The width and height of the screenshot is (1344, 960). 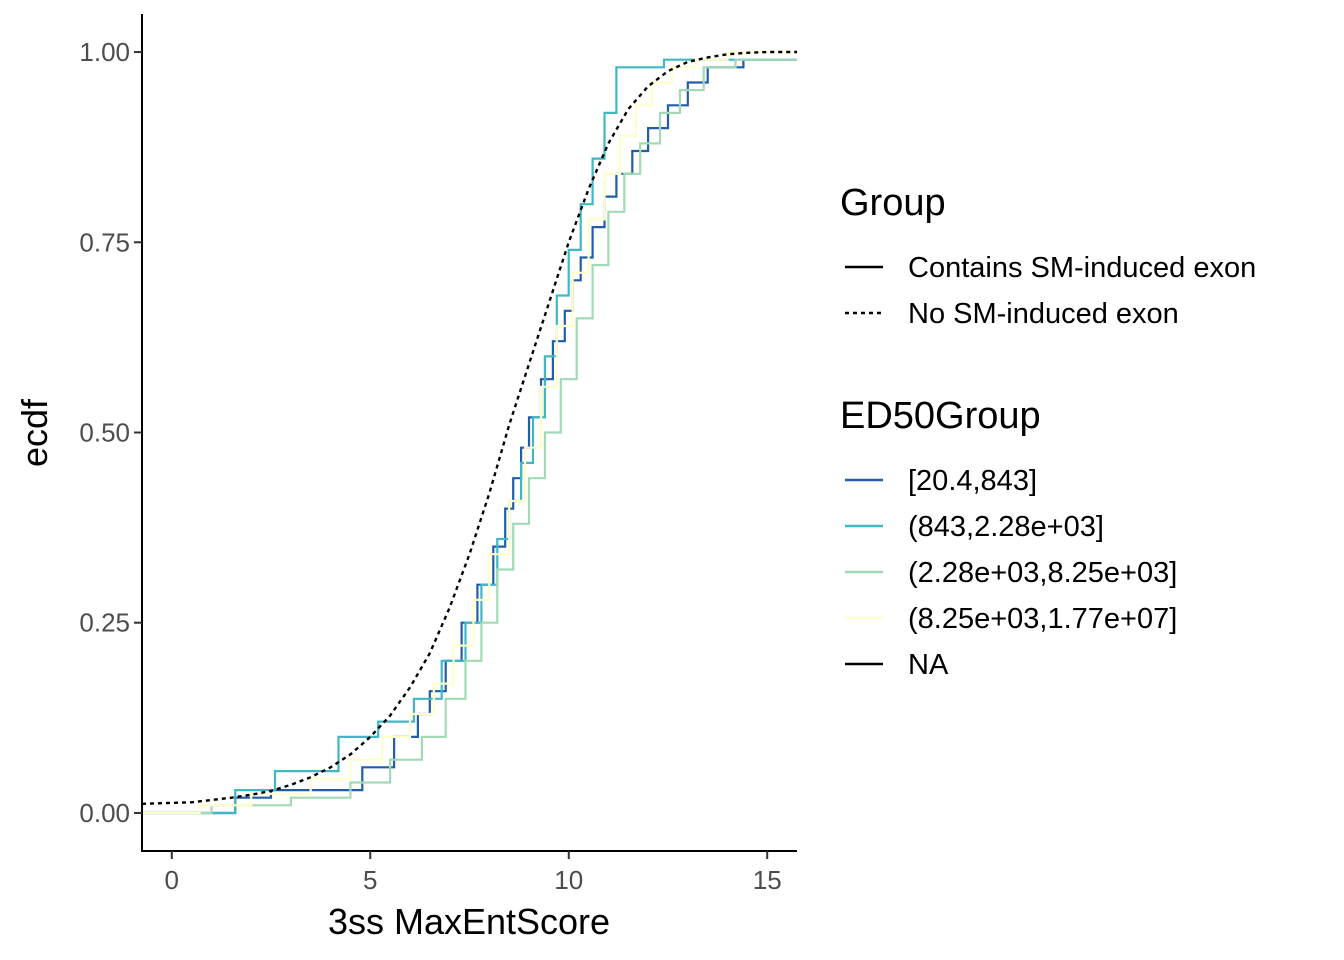 What do you see at coordinates (1006, 527) in the screenshot?
I see `legend-label: (843,2.28e+03]` at bounding box center [1006, 527].